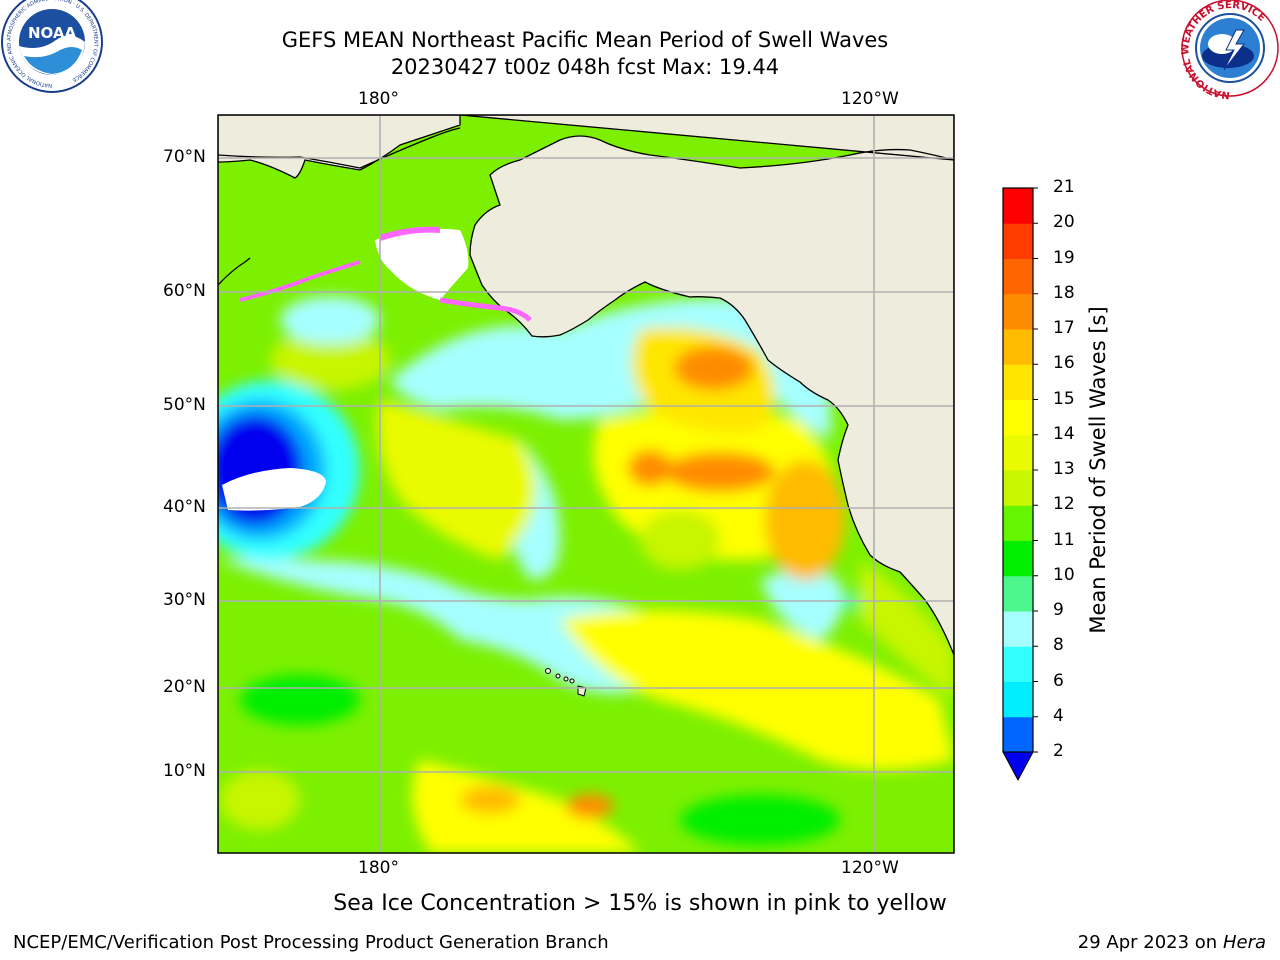 This screenshot has width=1280, height=960. I want to click on colorbar-tick-label: 19, so click(1064, 257).